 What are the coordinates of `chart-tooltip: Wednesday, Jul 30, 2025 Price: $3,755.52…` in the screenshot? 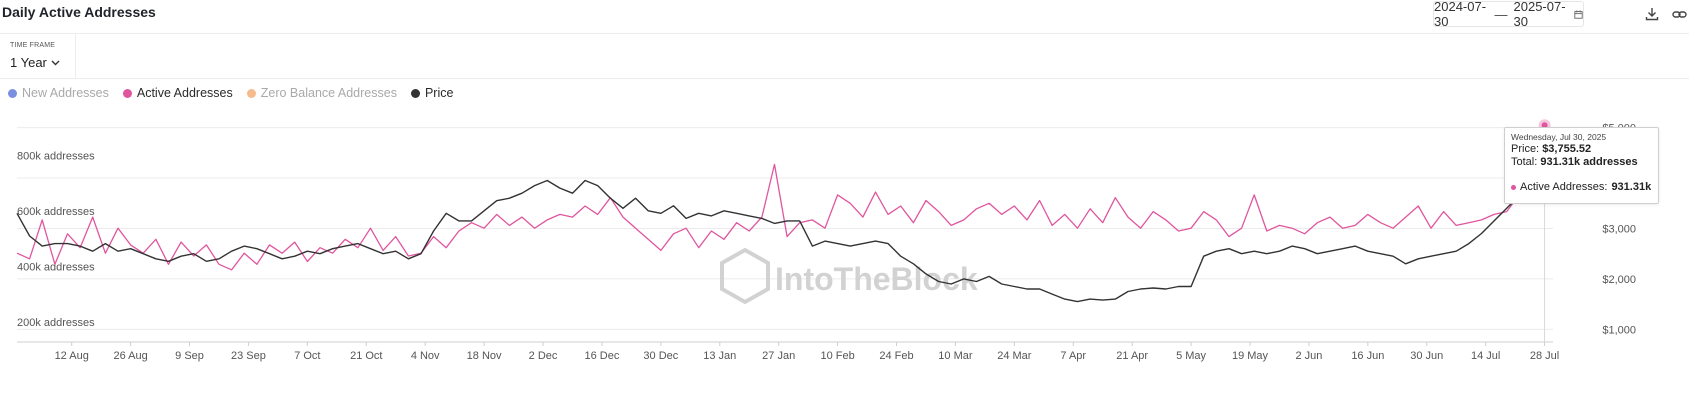 It's located at (1581, 165).